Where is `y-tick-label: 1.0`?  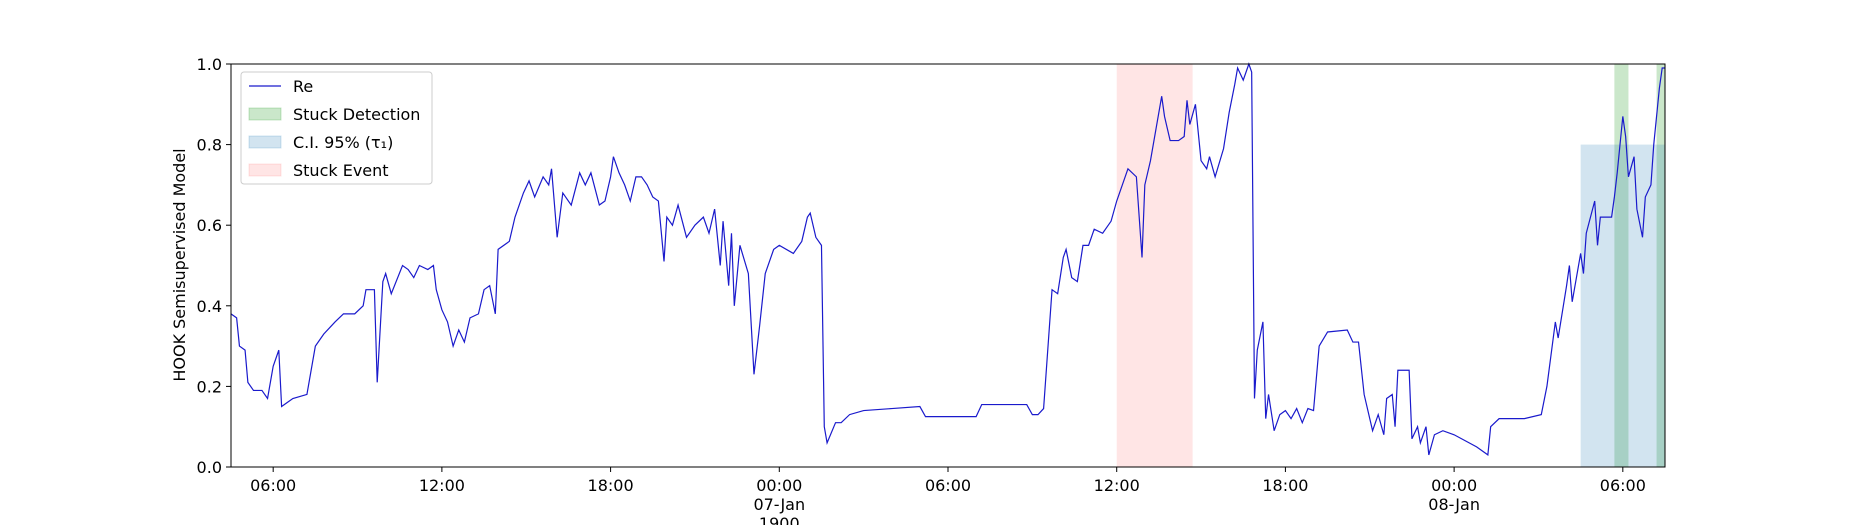
y-tick-label: 1.0 is located at coordinates (209, 64).